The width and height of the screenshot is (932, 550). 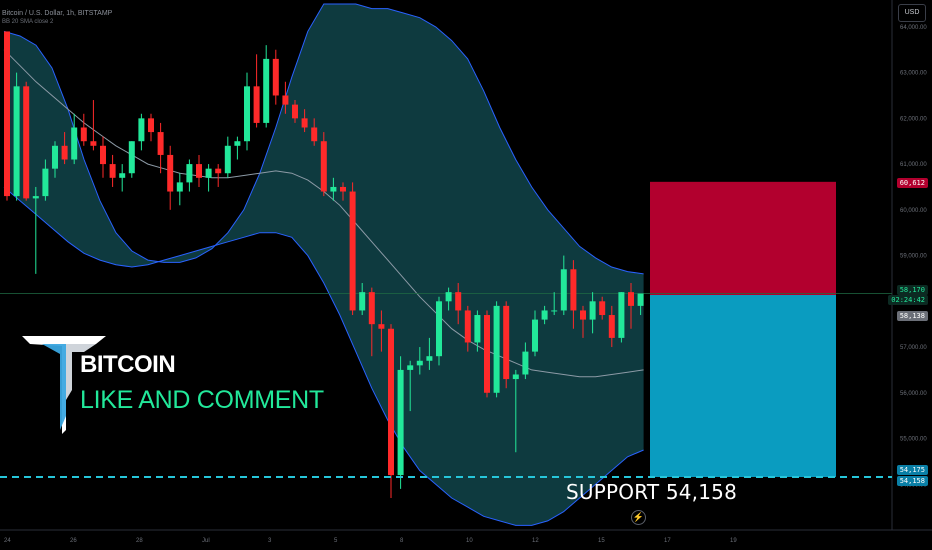 What do you see at coordinates (913, 257) in the screenshot?
I see `price-tick-label: 59,000.00` at bounding box center [913, 257].